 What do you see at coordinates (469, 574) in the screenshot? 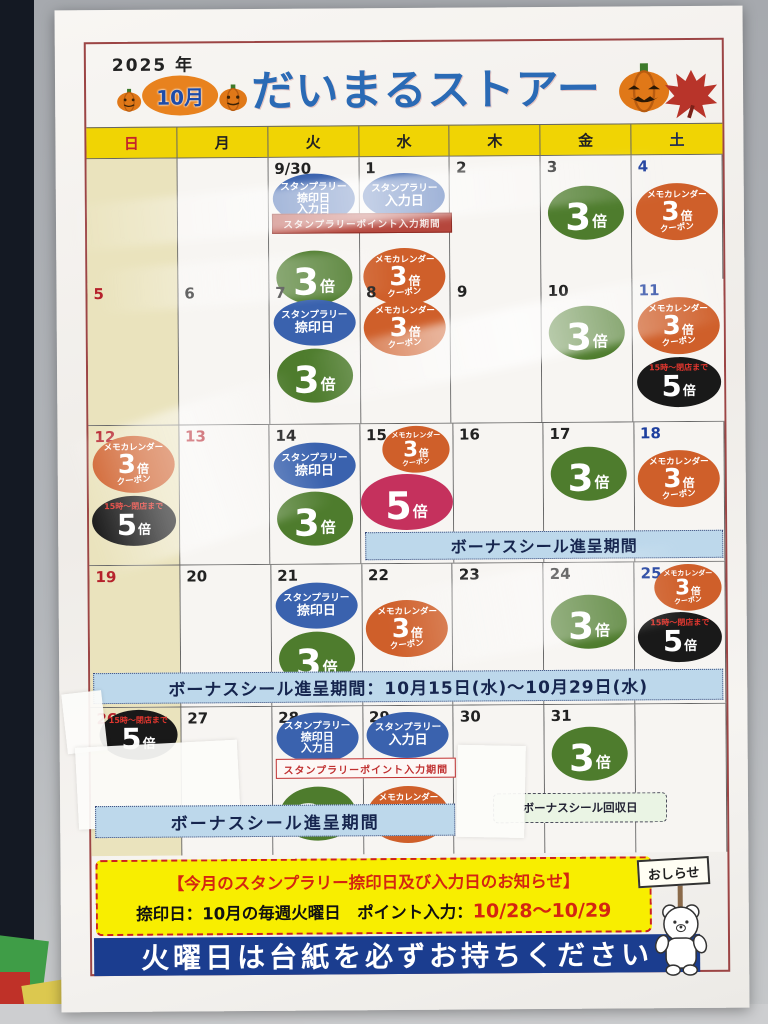
I see `date-label: 23` at bounding box center [469, 574].